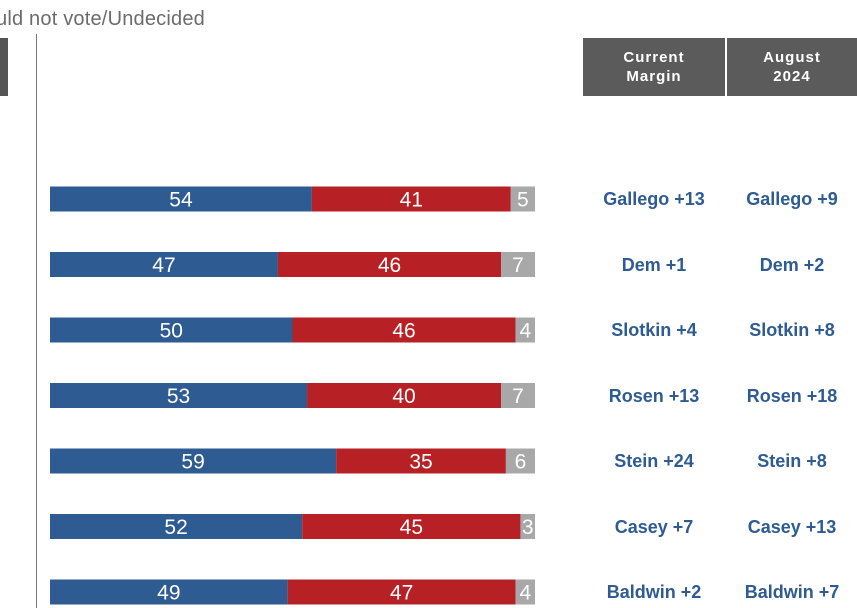 The height and width of the screenshot is (608, 857). Describe the element at coordinates (792, 461) in the screenshot. I see `august-2024-margin-row-5: Stein +8` at that location.